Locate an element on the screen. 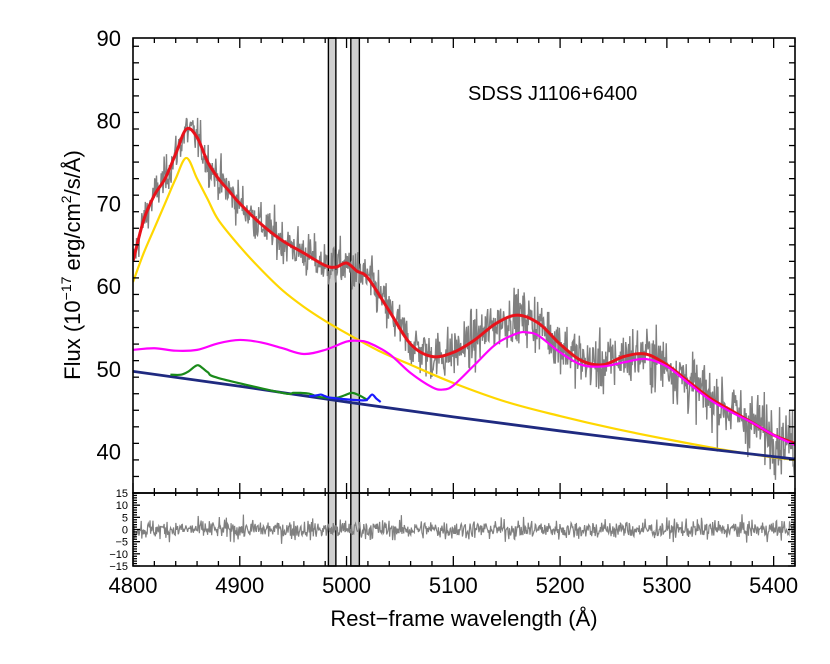  y-tick-label: 80 is located at coordinates (109, 121).